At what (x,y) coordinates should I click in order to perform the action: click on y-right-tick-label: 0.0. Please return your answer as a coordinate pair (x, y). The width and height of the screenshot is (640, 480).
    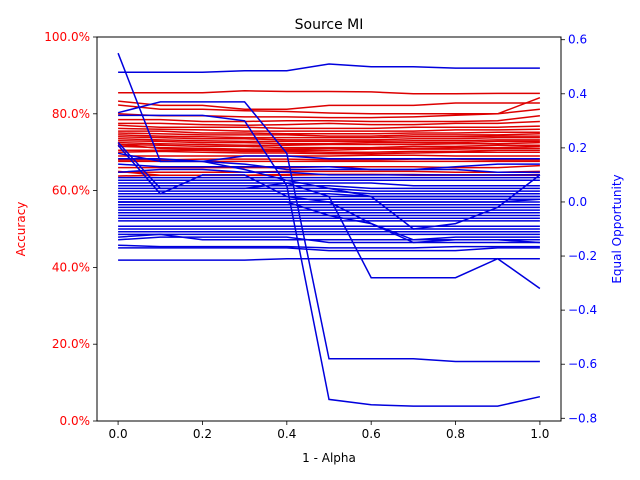
    Looking at the image, I should click on (577, 202).